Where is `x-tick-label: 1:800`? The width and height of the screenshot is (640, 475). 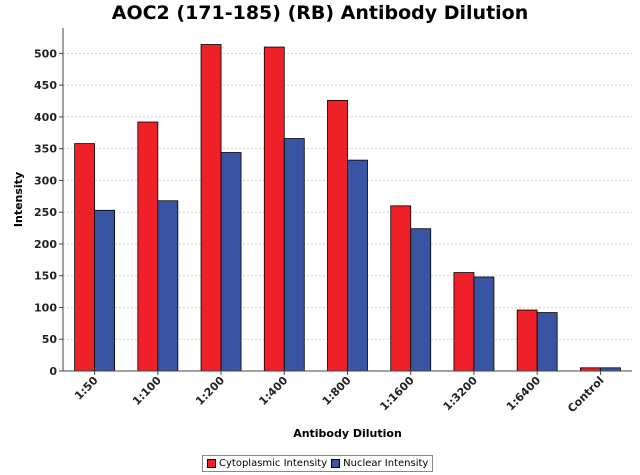
x-tick-label: 1:800 is located at coordinates (337, 391).